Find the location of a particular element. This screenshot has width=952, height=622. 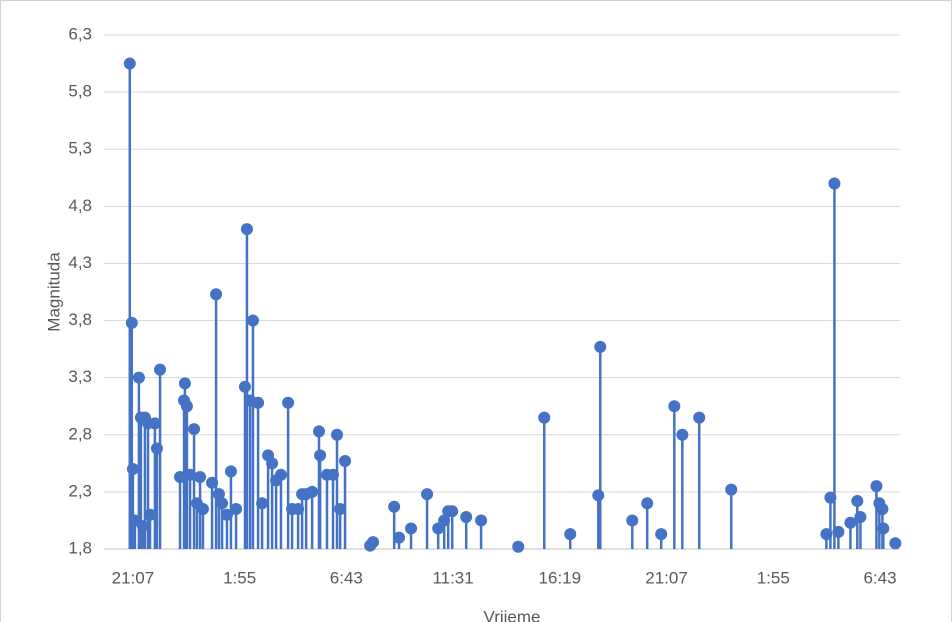

y-tick-label: 1,8 is located at coordinates (80, 547).